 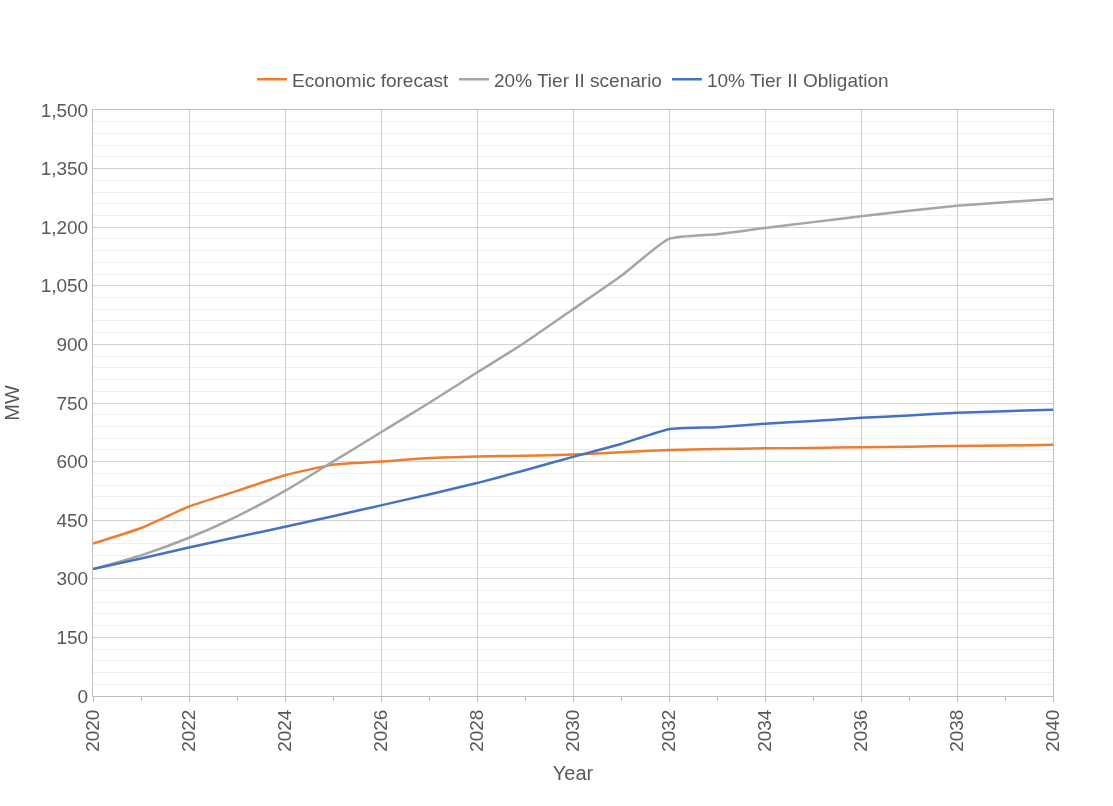 What do you see at coordinates (573, 730) in the screenshot?
I see `x-tick-label: 2030` at bounding box center [573, 730].